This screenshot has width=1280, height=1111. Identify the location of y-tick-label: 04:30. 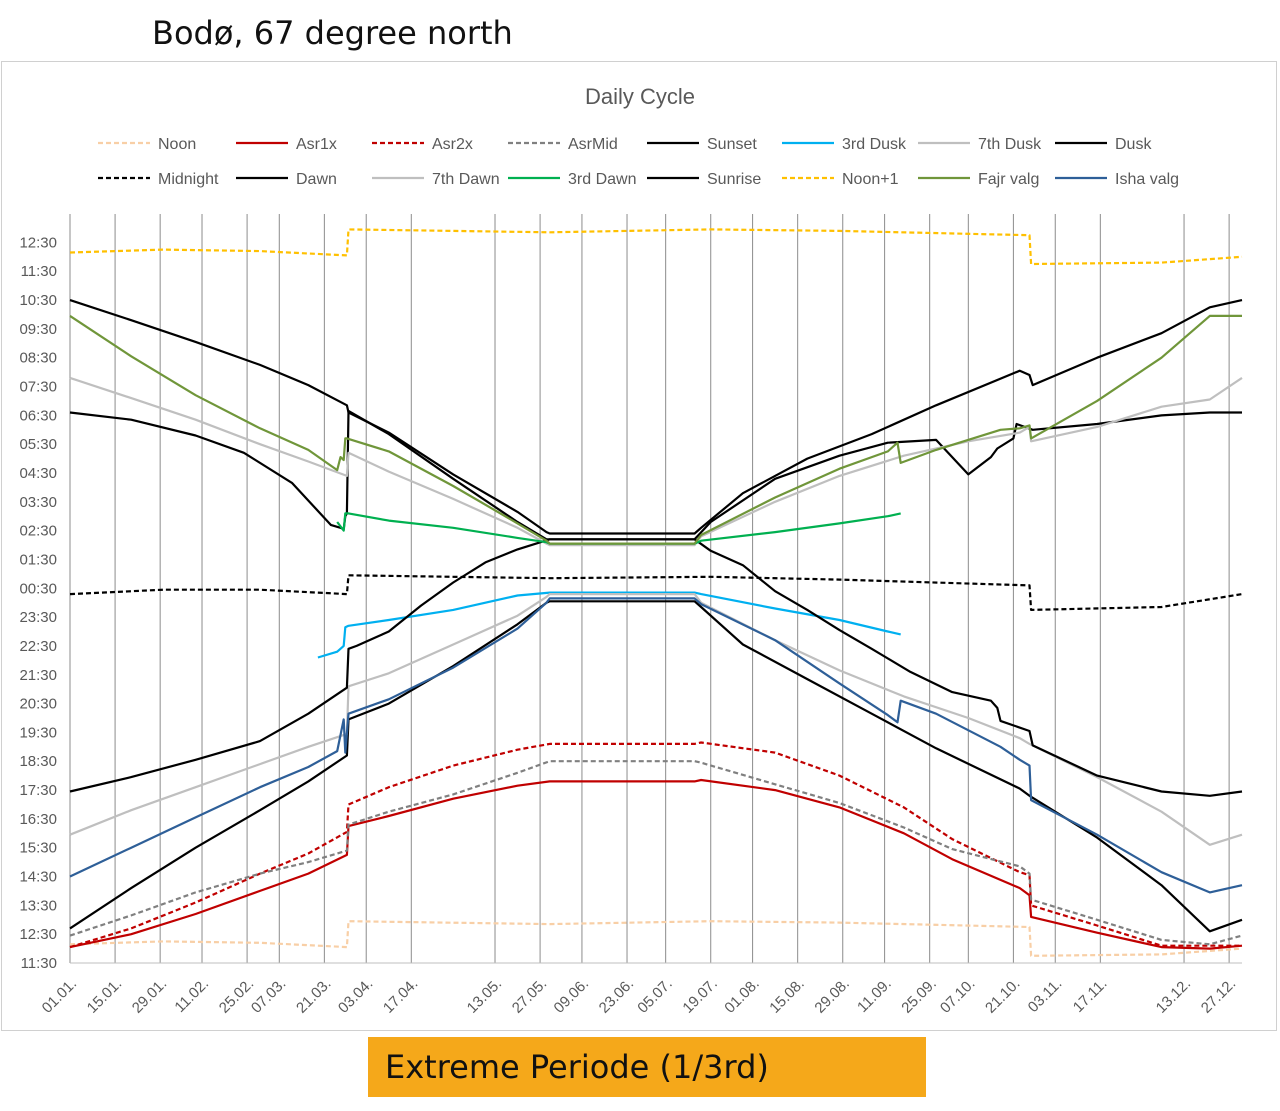
(38, 473).